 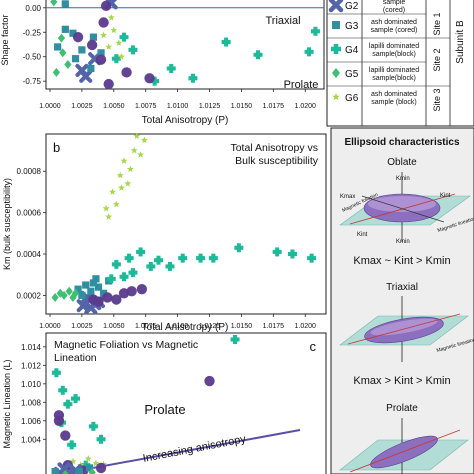 What do you see at coordinates (404, 446) in the screenshot?
I see `prolate-ellipsoid-diagram` at bounding box center [404, 446].